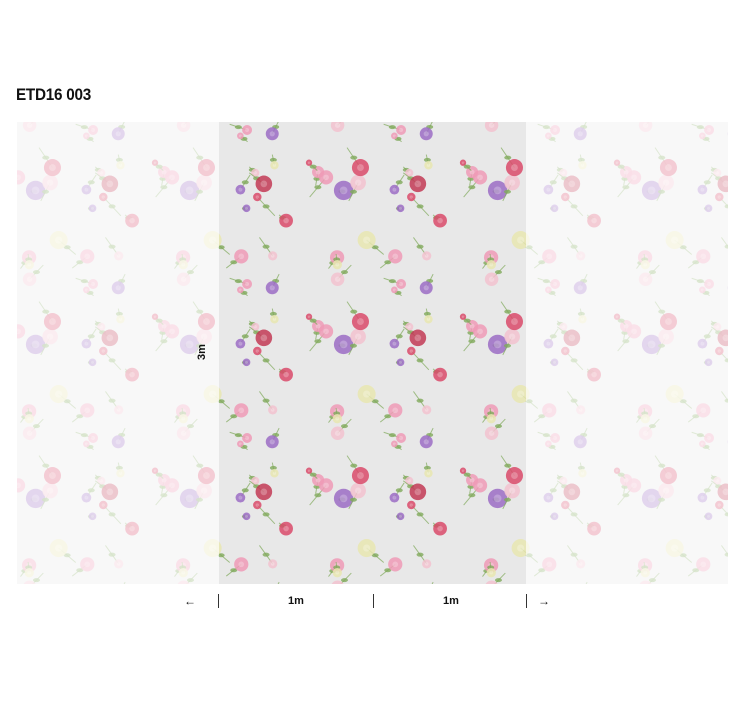  I want to click on product-code-title: ETD16 003, so click(53, 94).